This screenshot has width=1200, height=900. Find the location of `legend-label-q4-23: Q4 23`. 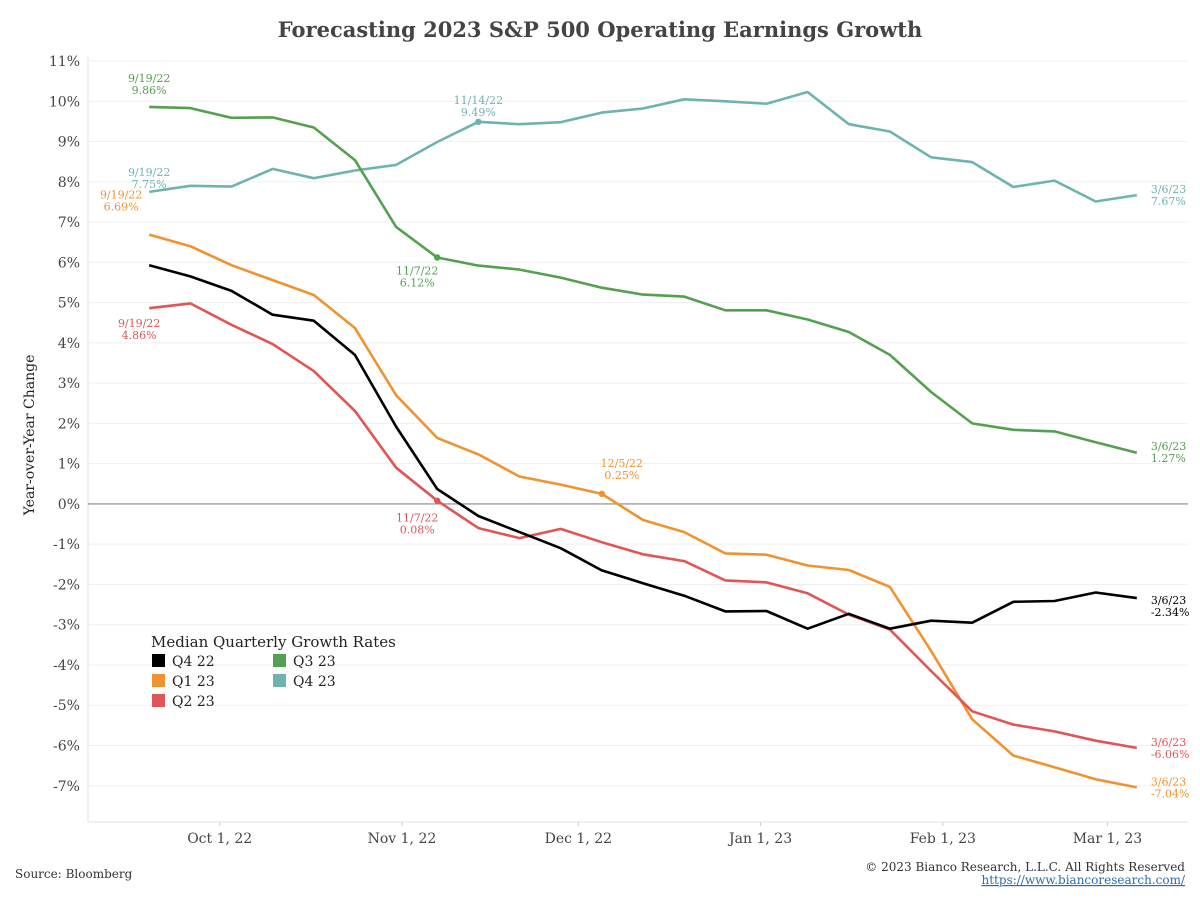

legend-label-q4-23: Q4 23 is located at coordinates (314, 682).